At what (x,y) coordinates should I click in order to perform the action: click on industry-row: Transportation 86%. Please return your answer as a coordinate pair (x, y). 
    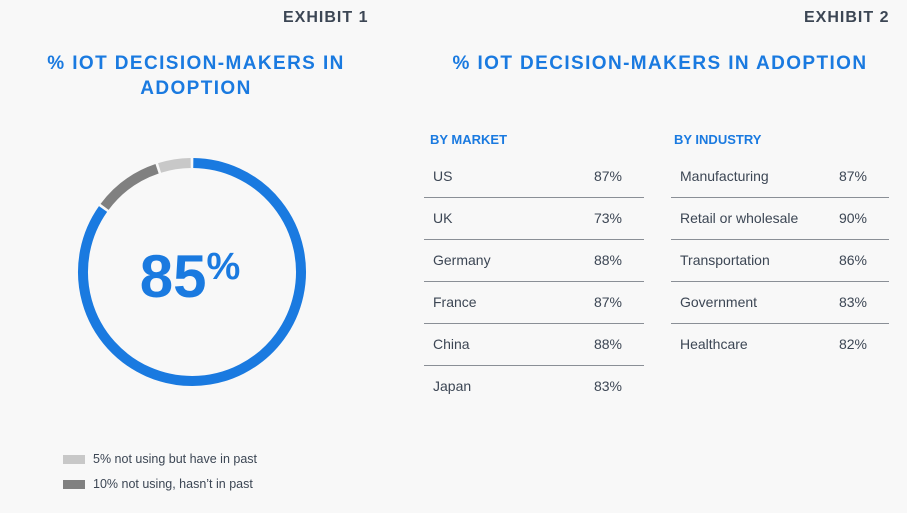
    Looking at the image, I should click on (780, 261).